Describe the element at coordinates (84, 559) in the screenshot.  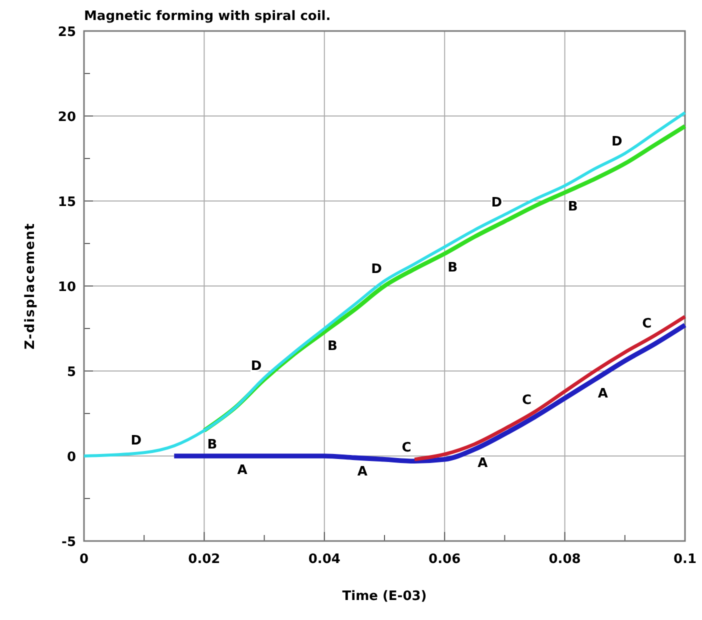
I see `x-tick-label: 0` at that location.